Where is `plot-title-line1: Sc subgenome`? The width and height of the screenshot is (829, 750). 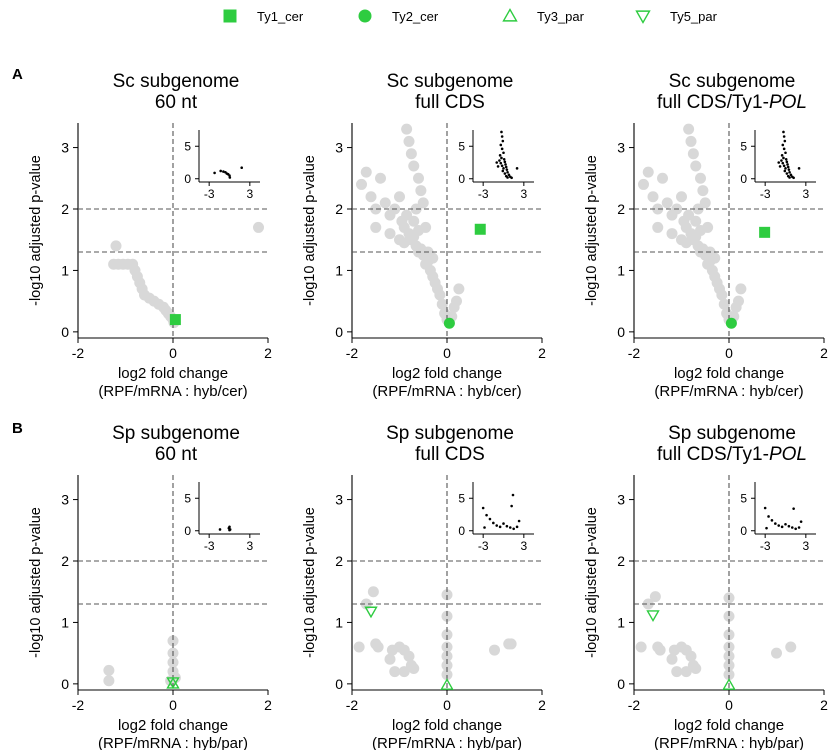 plot-title-line1: Sc subgenome is located at coordinates (450, 81).